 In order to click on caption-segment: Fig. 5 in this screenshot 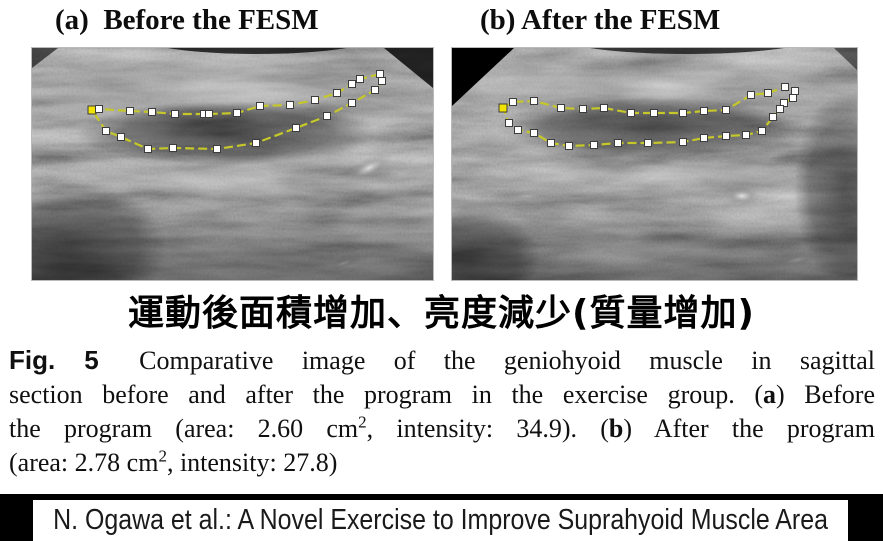, I will do `click(54, 360)`.